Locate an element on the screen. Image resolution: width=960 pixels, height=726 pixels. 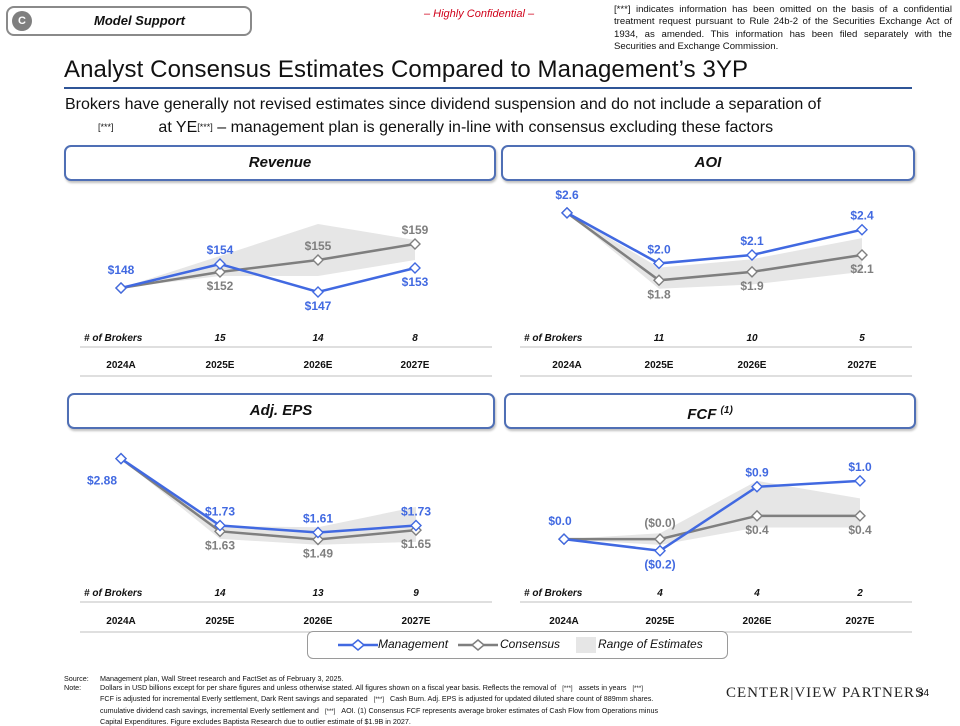
fcf-year-tick: 2025E is located at coordinates (660, 621).